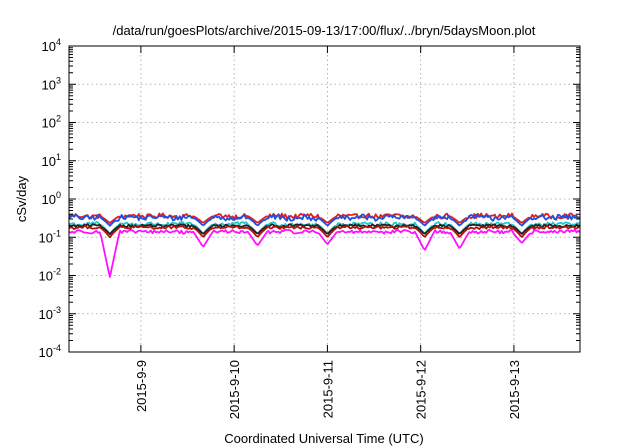 Image resolution: width=640 pixels, height=448 pixels. Describe the element at coordinates (234, 389) in the screenshot. I see `x-tick-label: 2015-9-10` at that location.